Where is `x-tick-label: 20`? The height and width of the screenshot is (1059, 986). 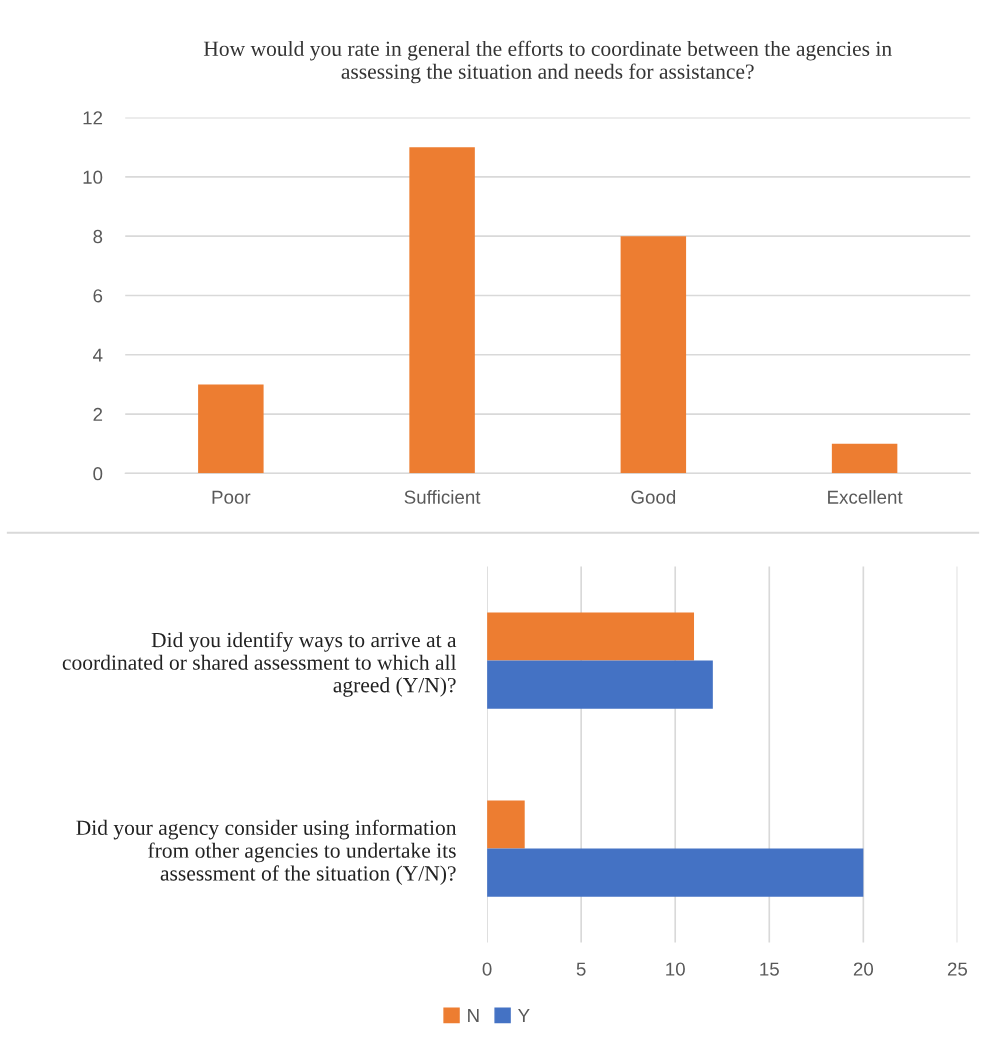 x-tick-label: 20 is located at coordinates (863, 969).